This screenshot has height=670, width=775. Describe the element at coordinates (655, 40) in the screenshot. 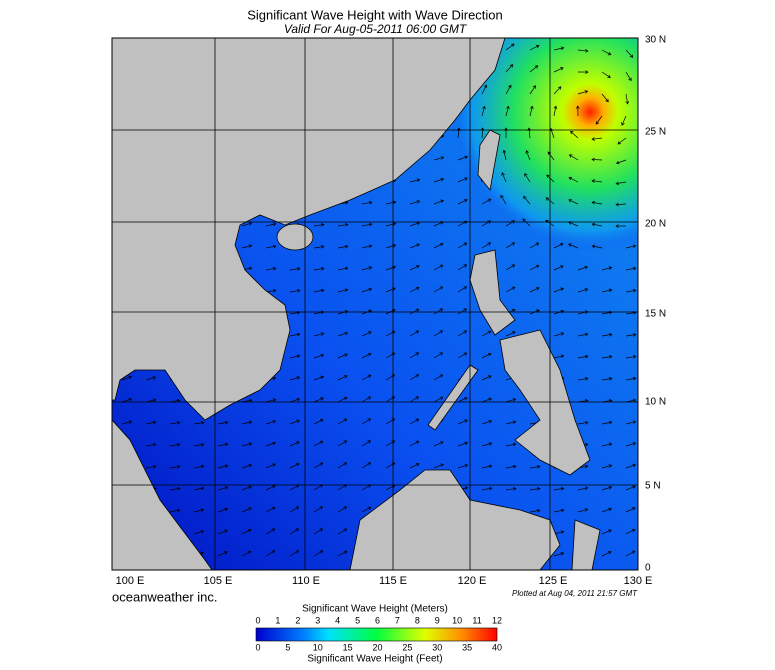

I see `lat-label: 30 N` at that location.